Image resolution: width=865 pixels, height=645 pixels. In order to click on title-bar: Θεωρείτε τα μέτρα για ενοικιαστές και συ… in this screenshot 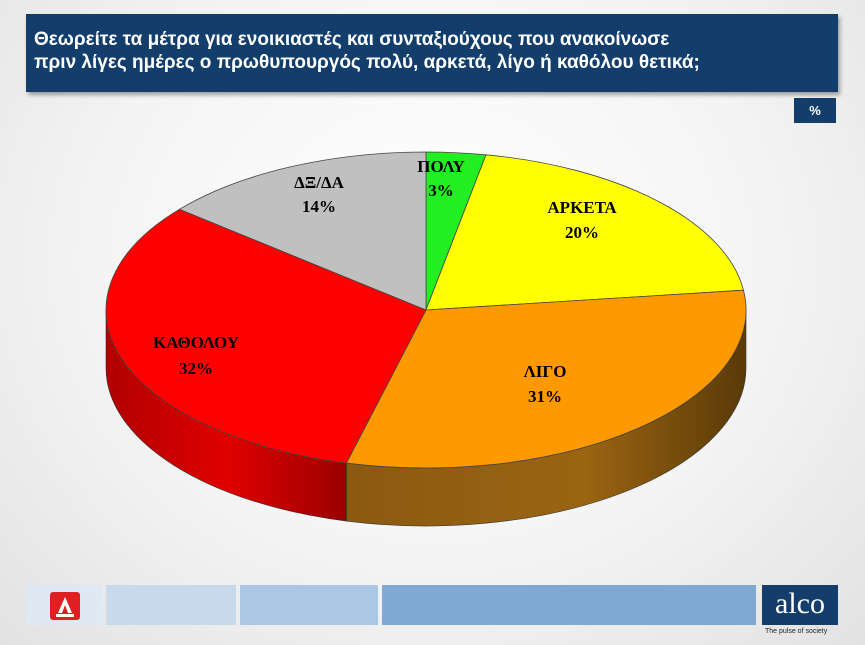, I will do `click(432, 53)`.